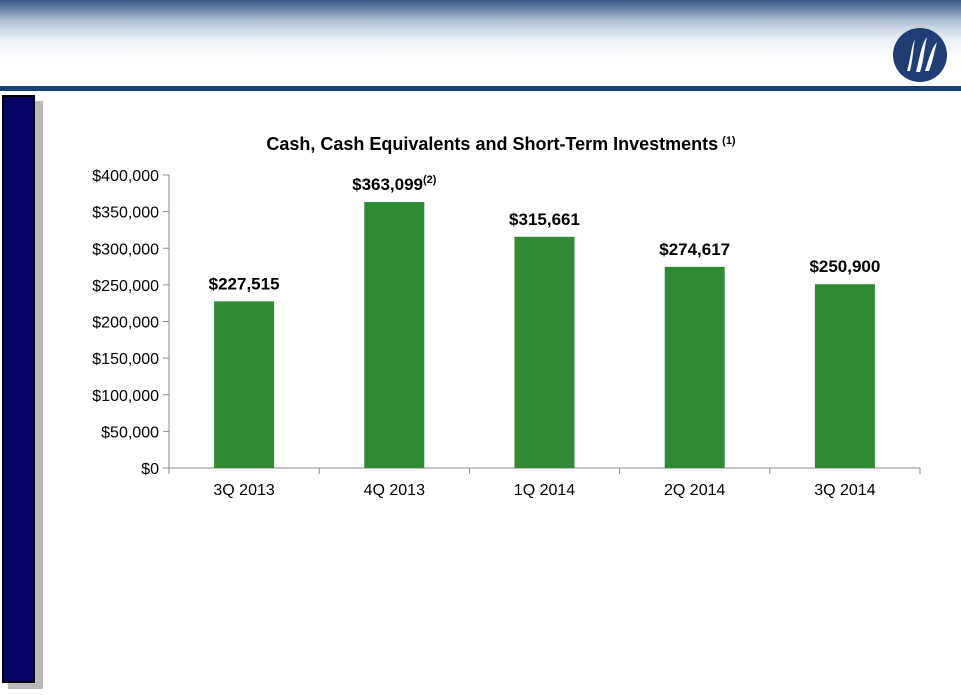 This screenshot has height=695, width=961. I want to click on data-label: $274,617, so click(694, 249).